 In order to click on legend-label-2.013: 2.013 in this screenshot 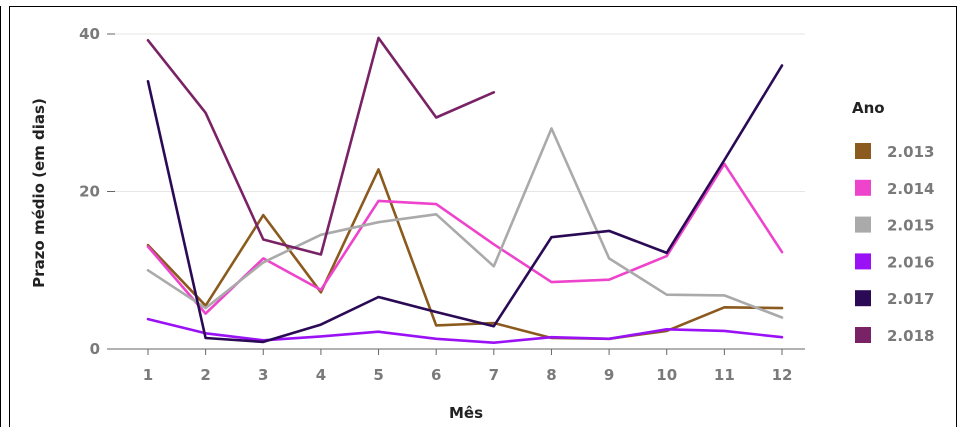, I will do `click(910, 152)`.